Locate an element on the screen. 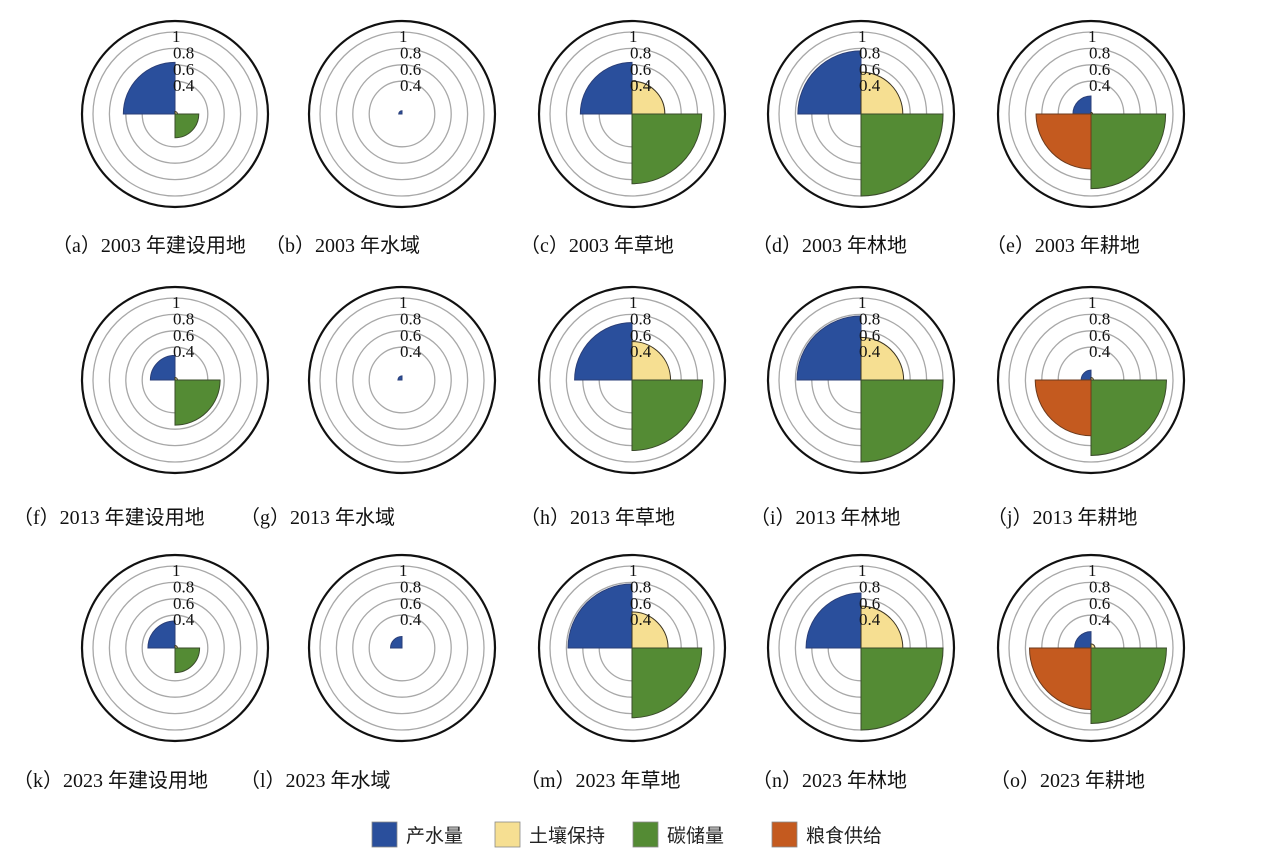  legend-label: 粮食供给 is located at coordinates (844, 836).